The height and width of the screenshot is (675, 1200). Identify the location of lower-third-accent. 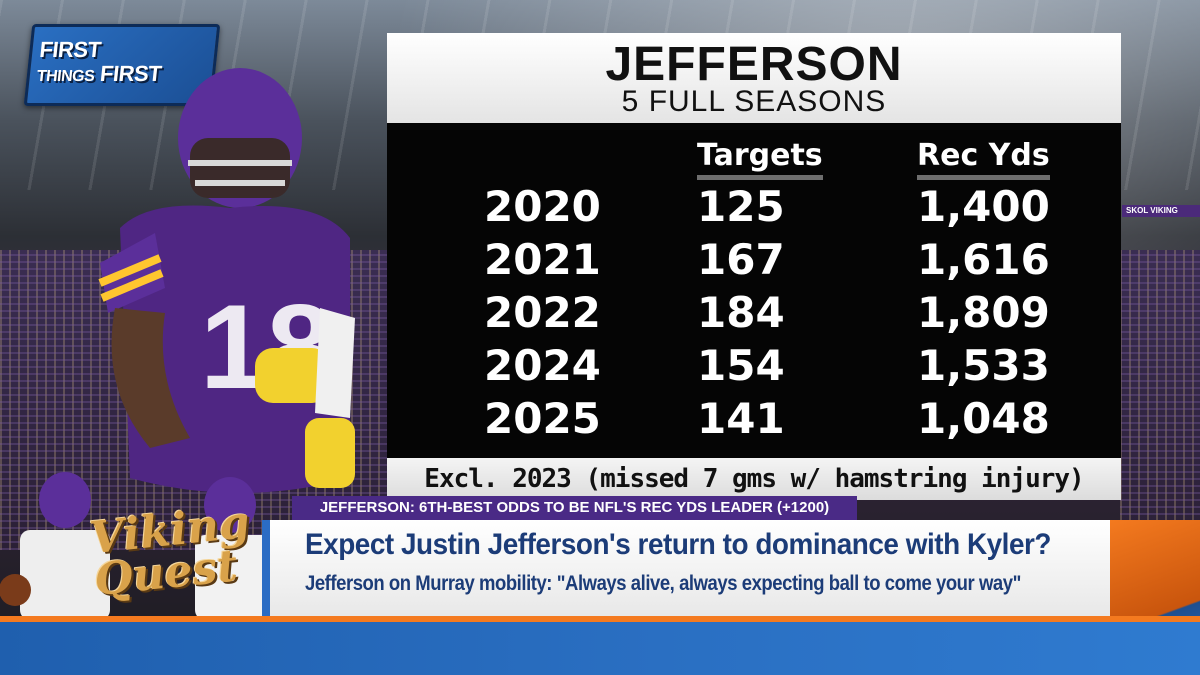
(266, 568).